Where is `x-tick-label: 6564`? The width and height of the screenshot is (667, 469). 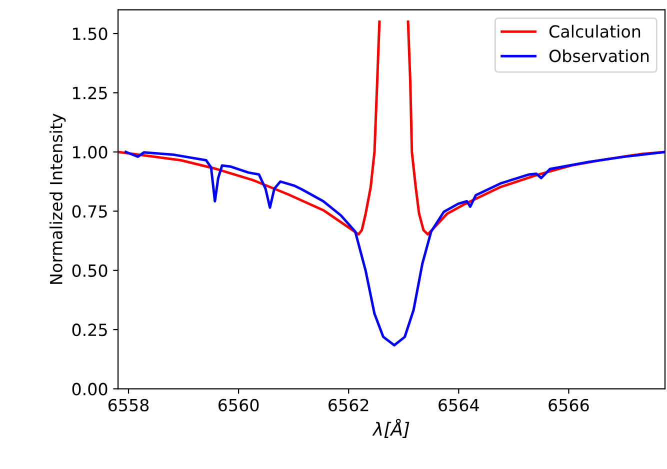
x-tick-label: 6564 is located at coordinates (458, 405).